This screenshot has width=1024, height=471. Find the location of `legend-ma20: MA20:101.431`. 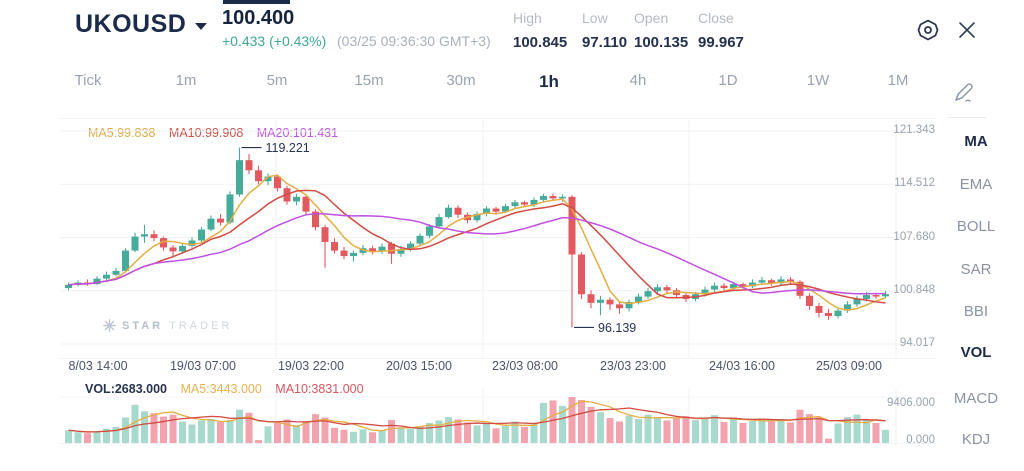

legend-ma20: MA20:101.431 is located at coordinates (297, 133).